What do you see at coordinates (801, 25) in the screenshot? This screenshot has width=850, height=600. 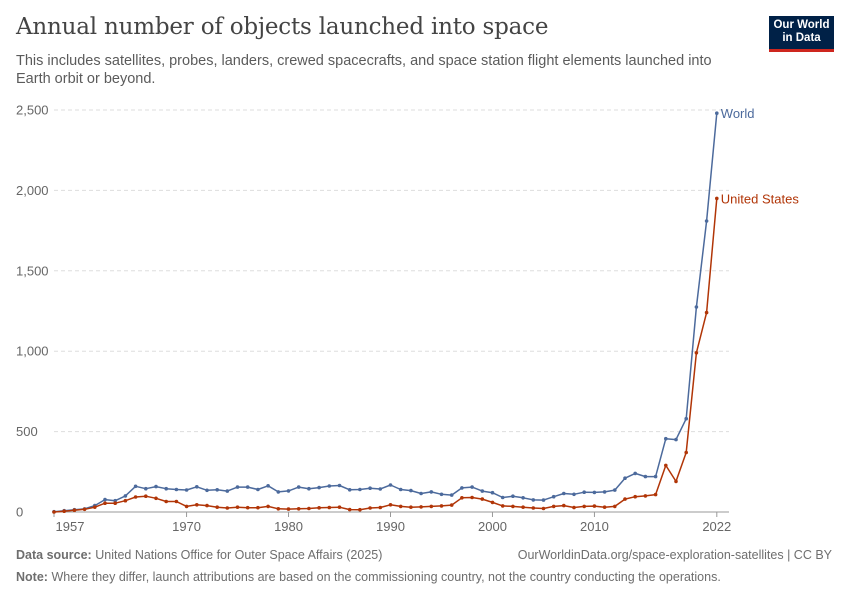 I see `logo-line-1: Our World` at bounding box center [801, 25].